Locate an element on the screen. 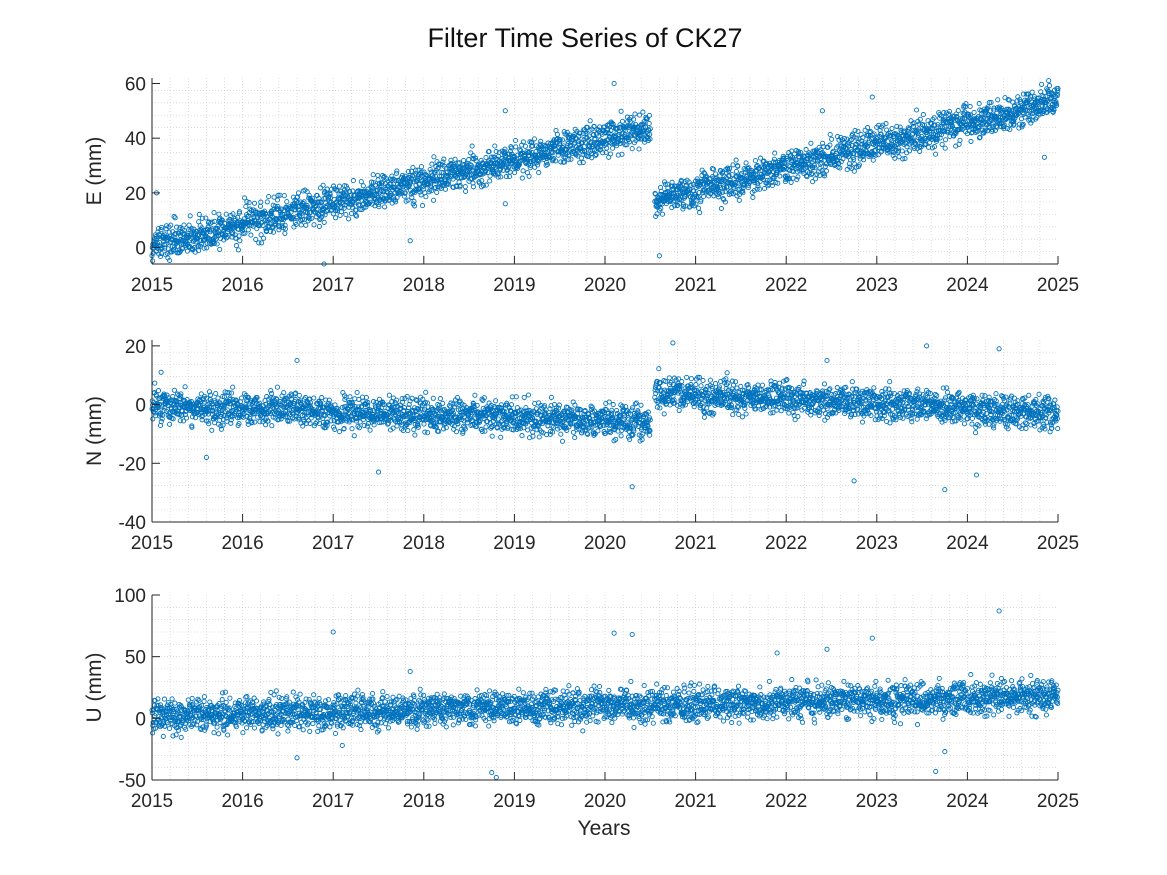  x-tick-label: 2016 is located at coordinates (242, 285).